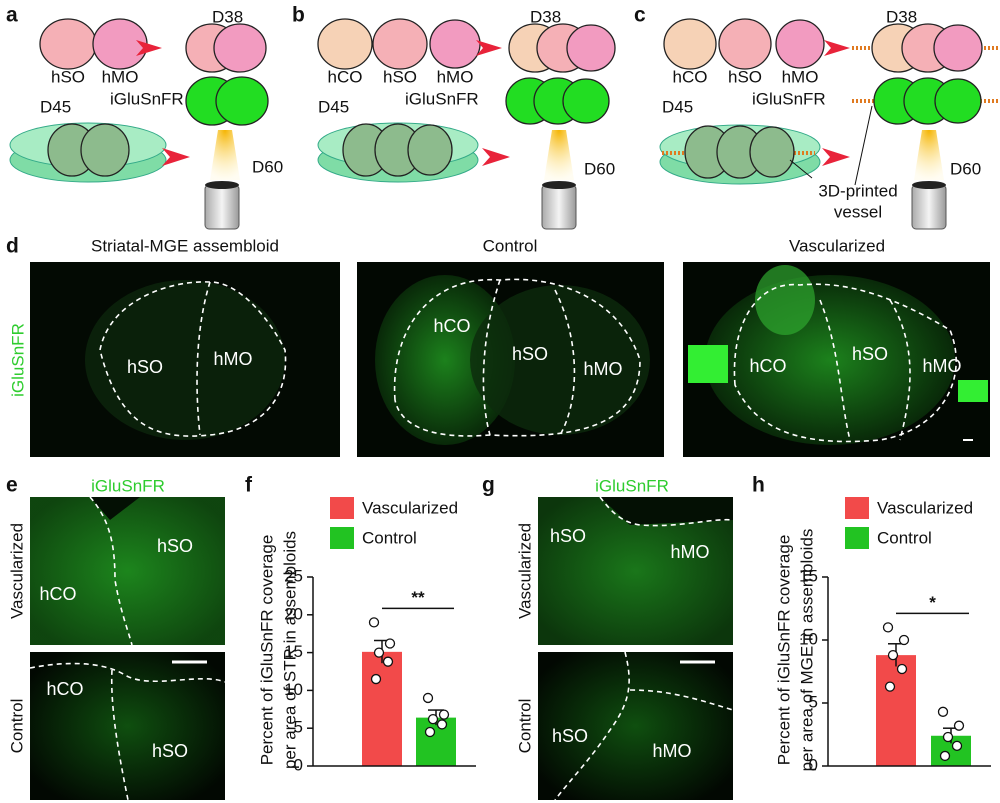 The image size is (1000, 803). I want to click on panel-letter: a, so click(12, 15).